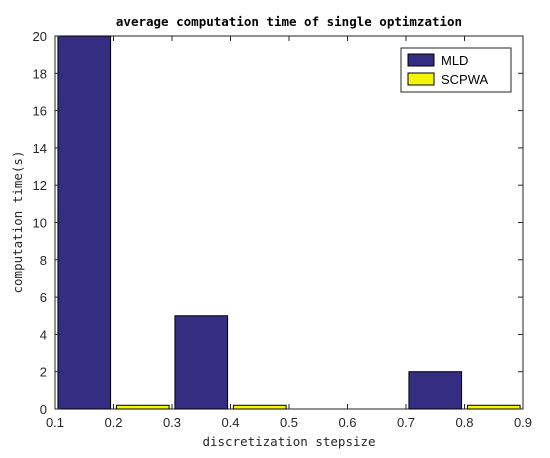  Describe the element at coordinates (259, 407) in the screenshot. I see `bar-scpwa-0.4` at that location.